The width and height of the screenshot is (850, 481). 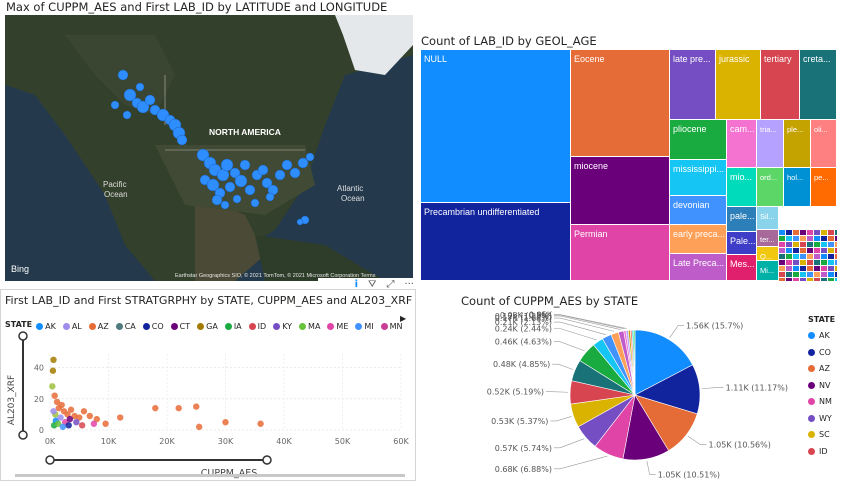 I want to click on treemap-tile-label: pliocene, so click(x=690, y=129).